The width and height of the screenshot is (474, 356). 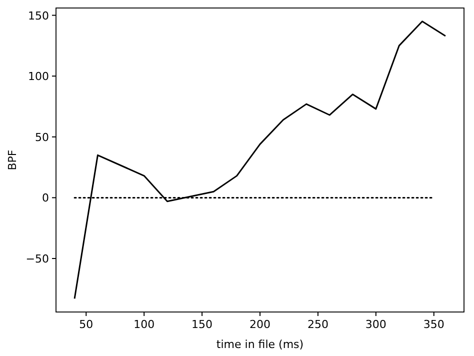 I want to click on x-tick-label: 100, so click(x=144, y=324).